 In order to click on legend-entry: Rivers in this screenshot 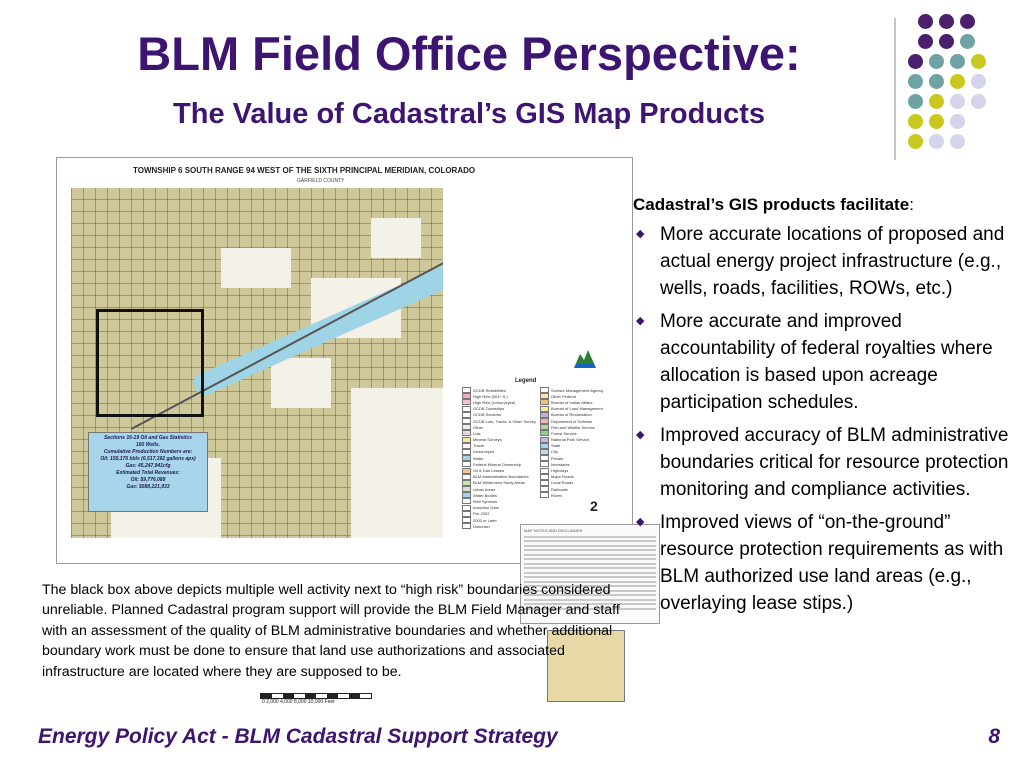, I will do `click(577, 495)`.